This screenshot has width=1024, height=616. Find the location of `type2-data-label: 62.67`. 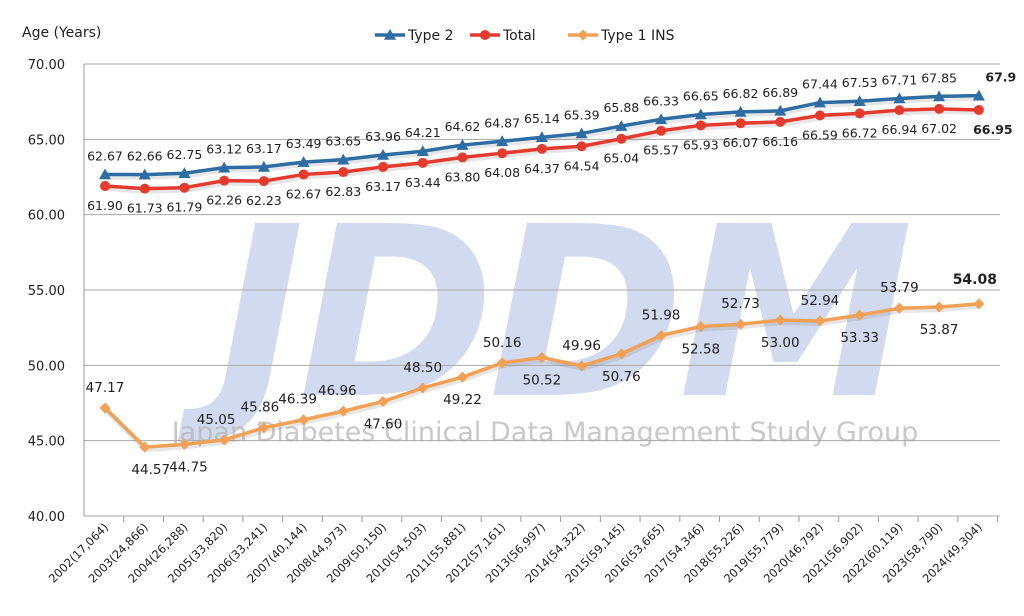

type2-data-label: 62.67 is located at coordinates (105, 155).